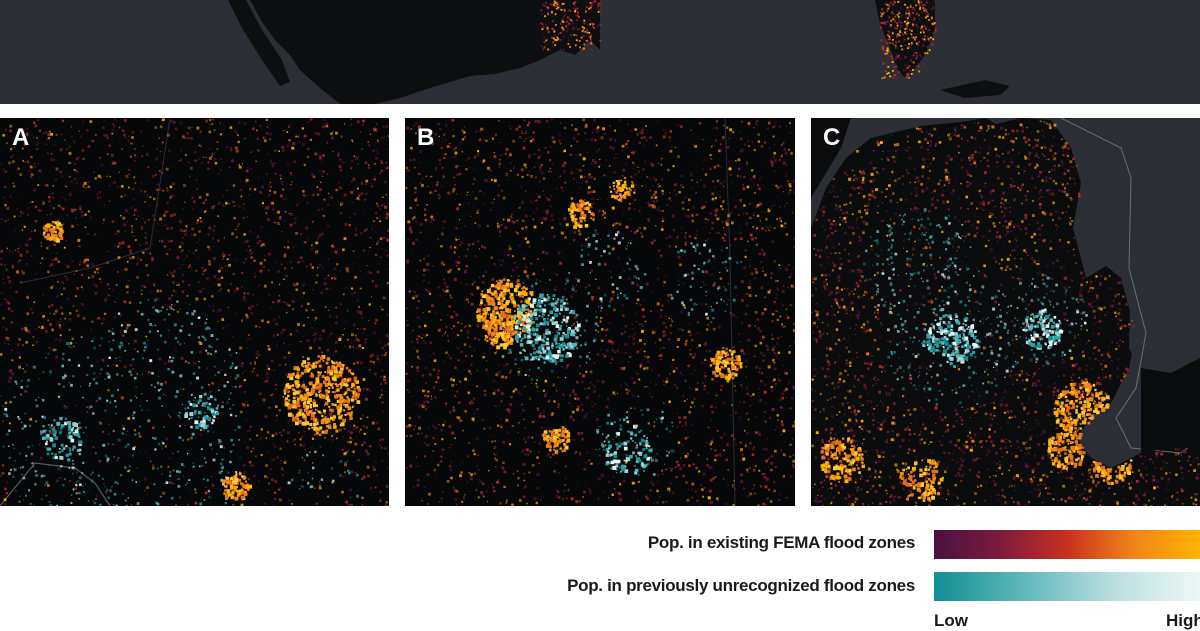 This screenshot has width=1200, height=631. What do you see at coordinates (1183, 621) in the screenshot?
I see `legend-scale-high: High` at bounding box center [1183, 621].